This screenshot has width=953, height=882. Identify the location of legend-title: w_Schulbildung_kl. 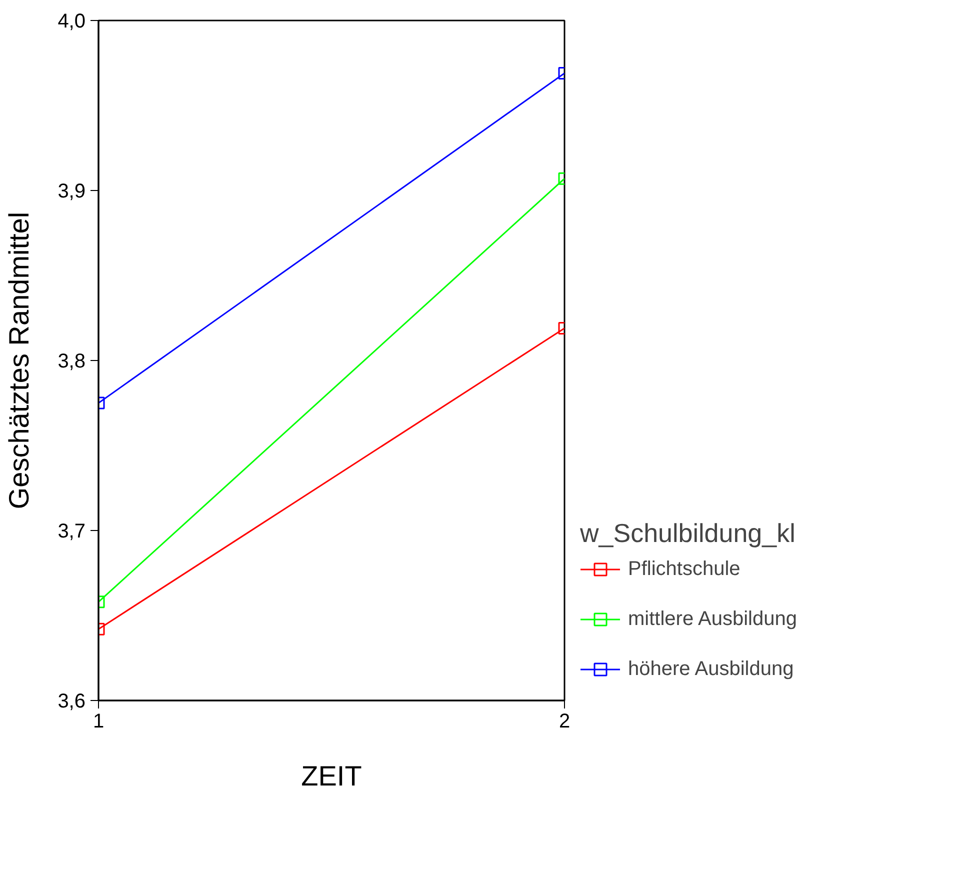
(688, 533).